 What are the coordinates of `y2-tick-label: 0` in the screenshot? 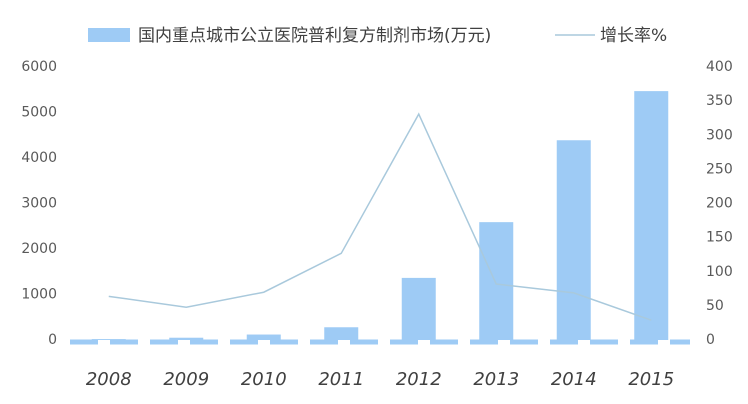 It's located at (710, 340).